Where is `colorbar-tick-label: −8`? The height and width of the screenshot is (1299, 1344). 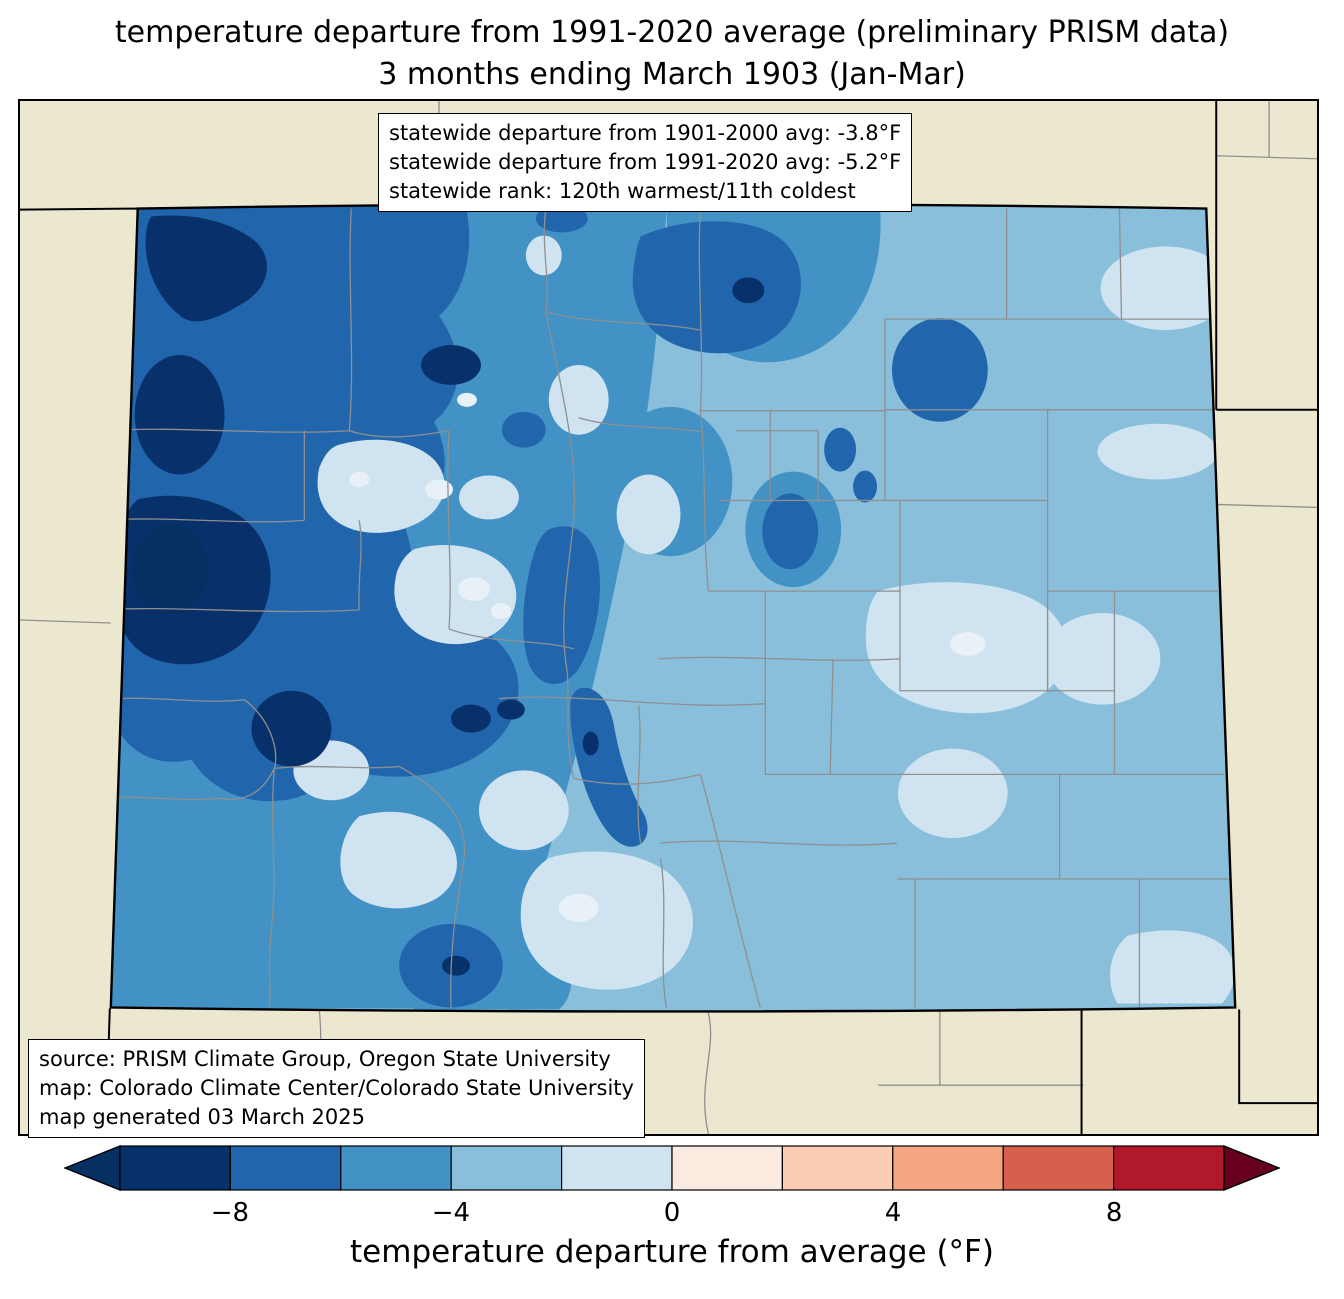
colorbar-tick-label: −8 is located at coordinates (230, 1213).